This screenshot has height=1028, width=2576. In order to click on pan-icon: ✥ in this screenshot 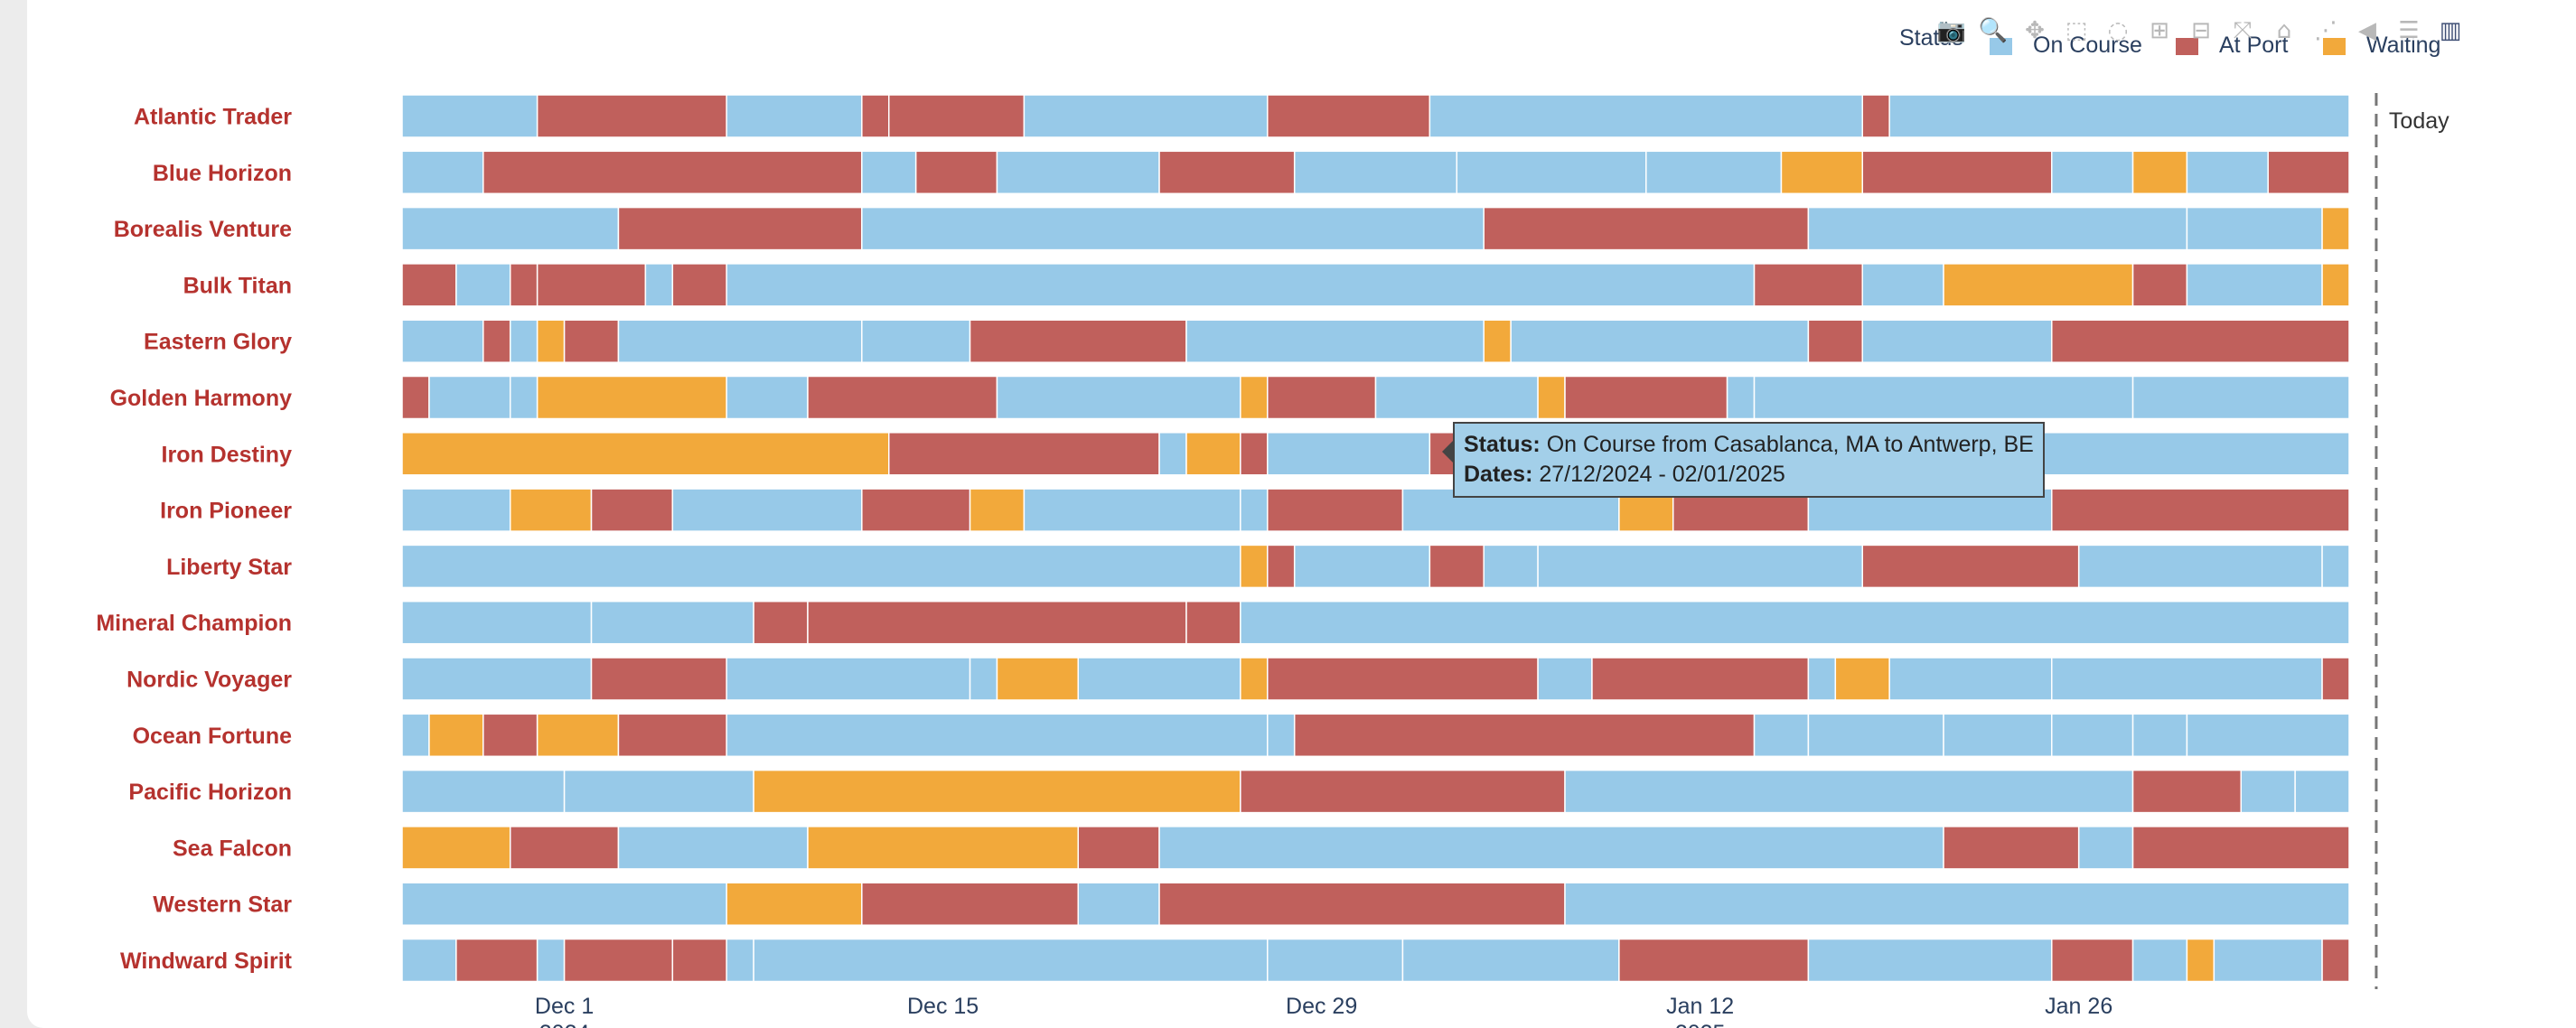, I will do `click(2035, 31)`.